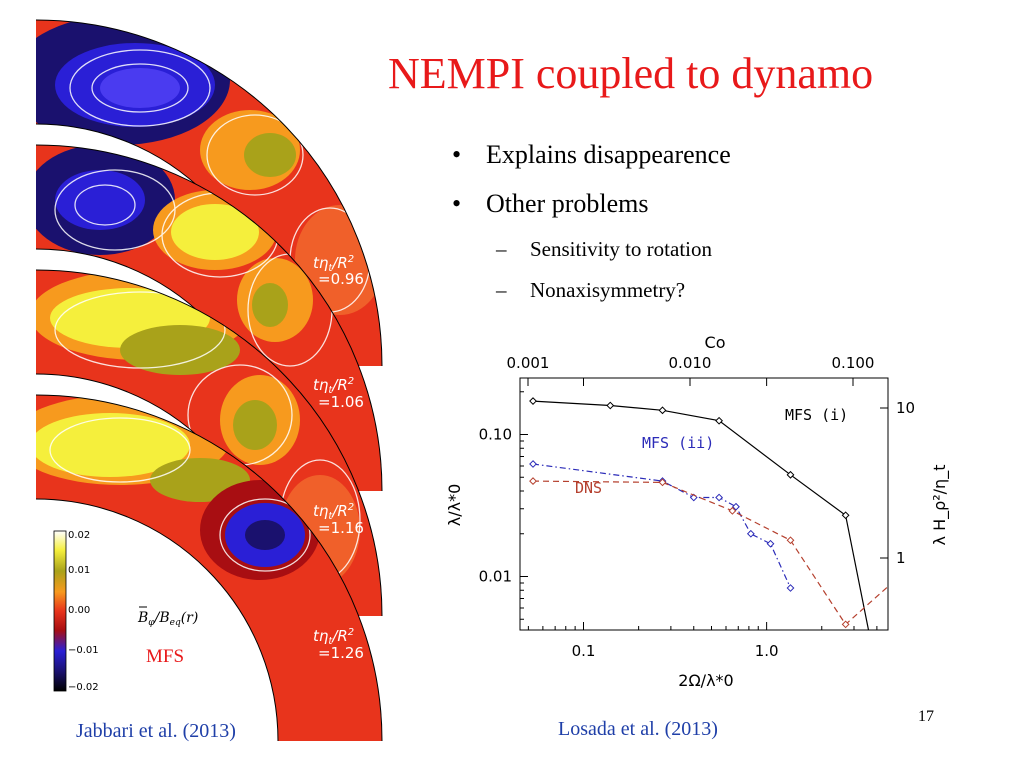  Describe the element at coordinates (816, 415) in the screenshot. I see `series-label: MFS (i)` at that location.